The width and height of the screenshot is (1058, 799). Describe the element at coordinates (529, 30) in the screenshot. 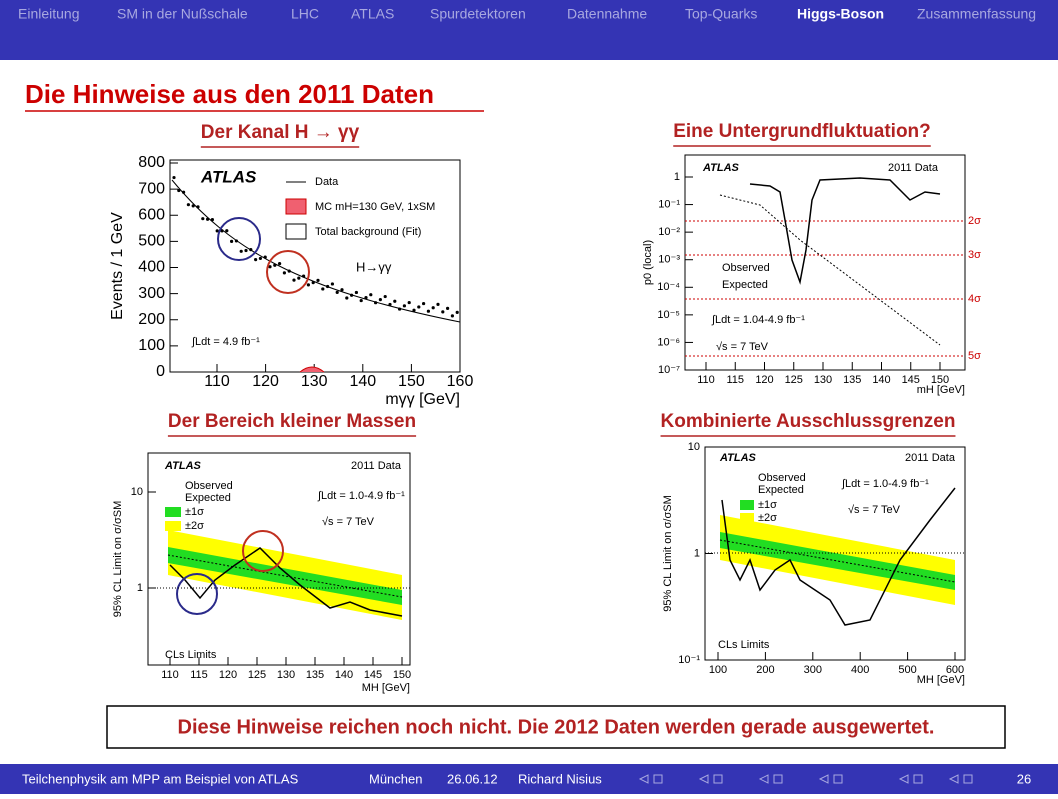

I see `header-bar` at that location.